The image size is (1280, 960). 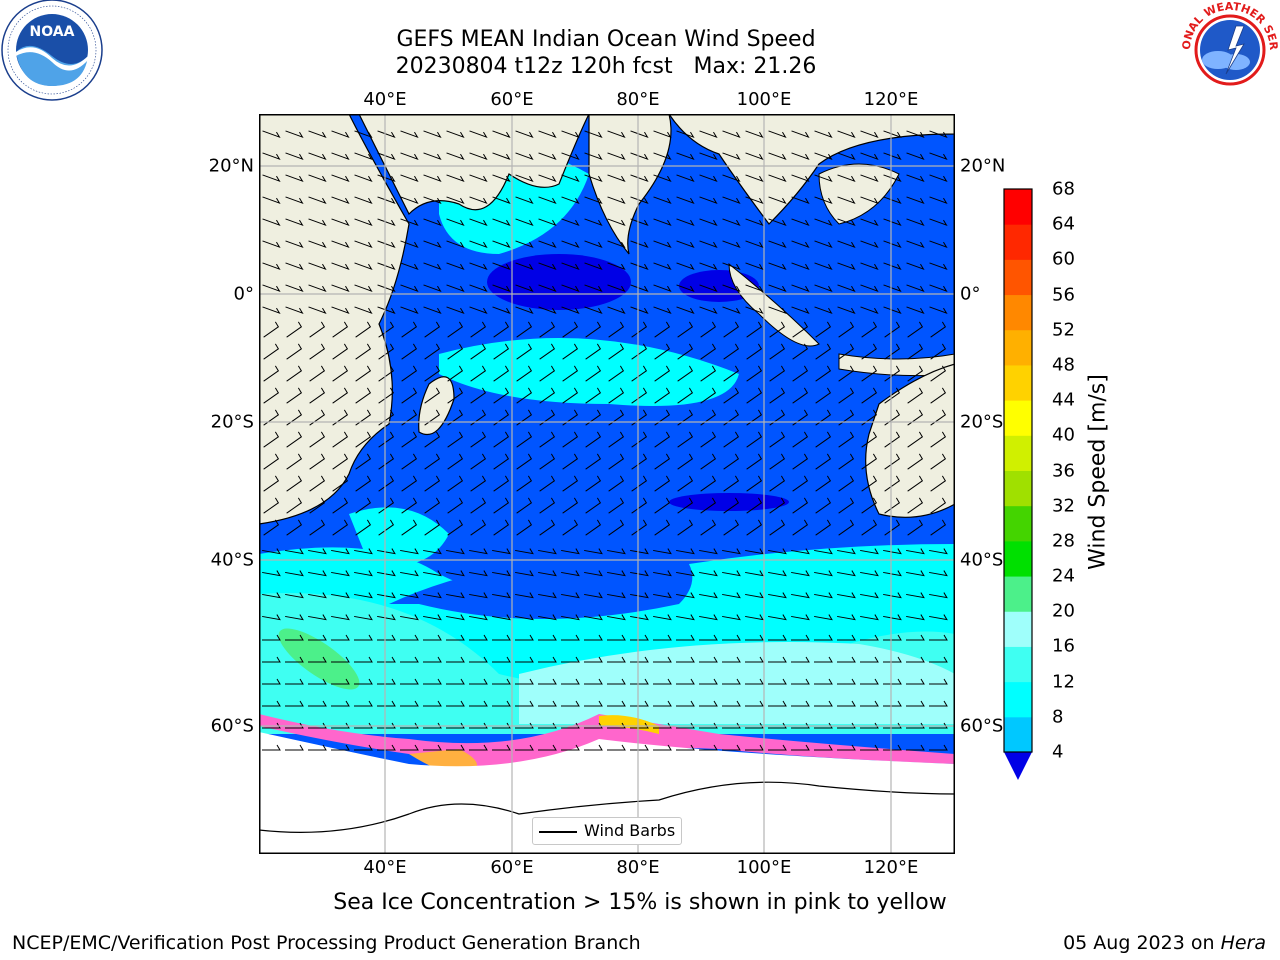 What do you see at coordinates (319, 659) in the screenshot?
I see `max-wind-patch` at bounding box center [319, 659].